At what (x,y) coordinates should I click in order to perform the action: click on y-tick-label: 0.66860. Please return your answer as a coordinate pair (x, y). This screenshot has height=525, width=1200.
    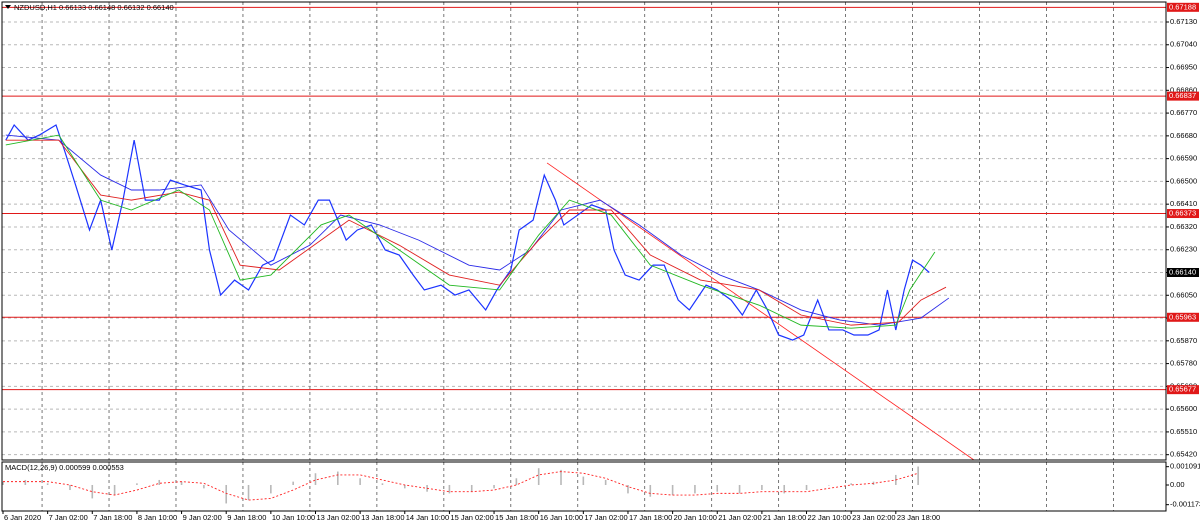
    Looking at the image, I should click on (1183, 89).